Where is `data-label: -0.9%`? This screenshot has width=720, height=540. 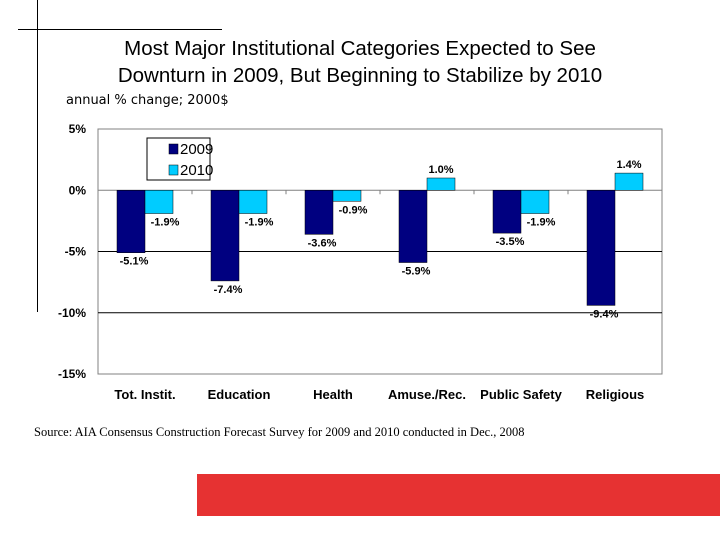 data-label: -0.9% is located at coordinates (353, 210).